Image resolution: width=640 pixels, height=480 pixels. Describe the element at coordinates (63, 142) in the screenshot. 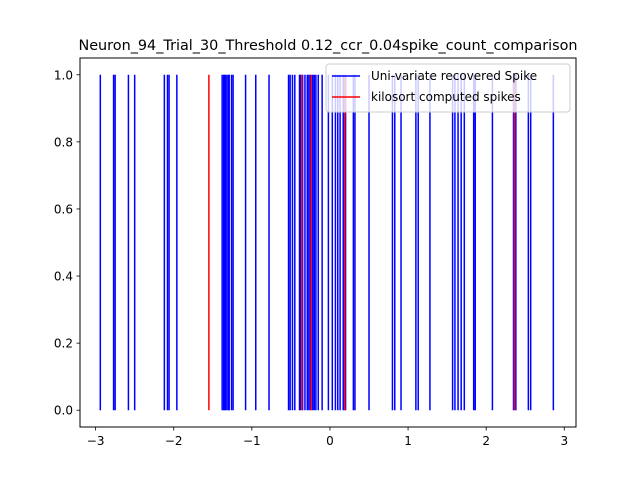

I see `y-tick-label-4: 0.8` at that location.